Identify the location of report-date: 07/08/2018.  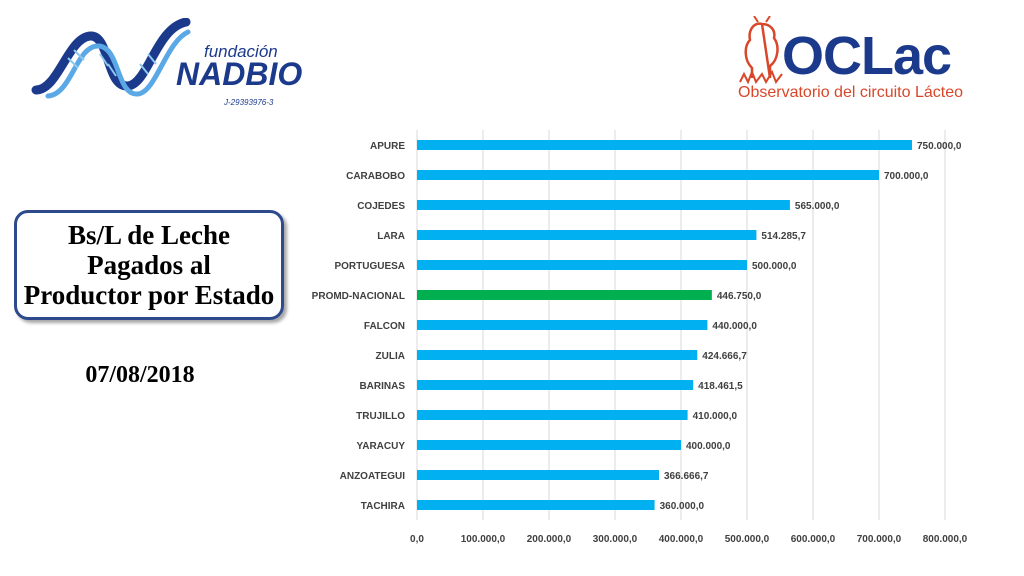
(140, 375).